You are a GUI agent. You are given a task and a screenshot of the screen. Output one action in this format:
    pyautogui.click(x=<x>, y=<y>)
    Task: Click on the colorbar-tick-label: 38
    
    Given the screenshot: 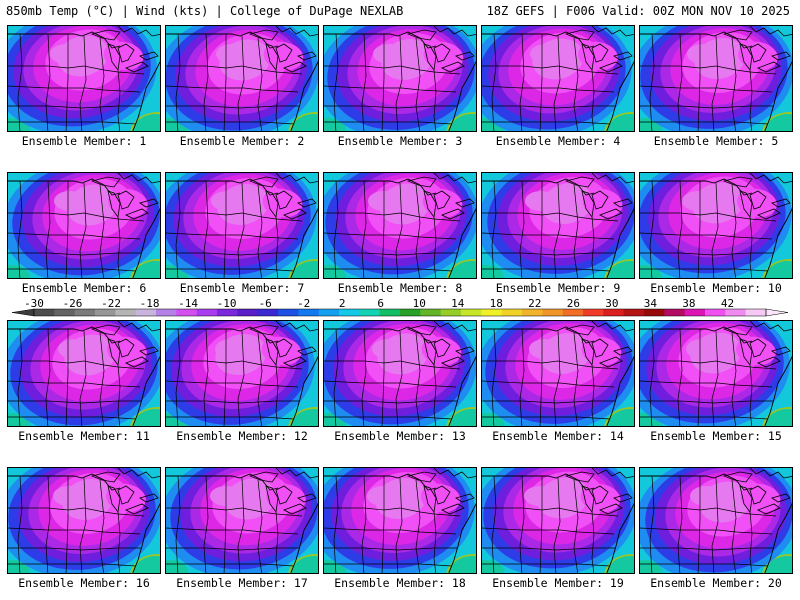 What is the action you would take?
    pyautogui.click(x=688, y=303)
    